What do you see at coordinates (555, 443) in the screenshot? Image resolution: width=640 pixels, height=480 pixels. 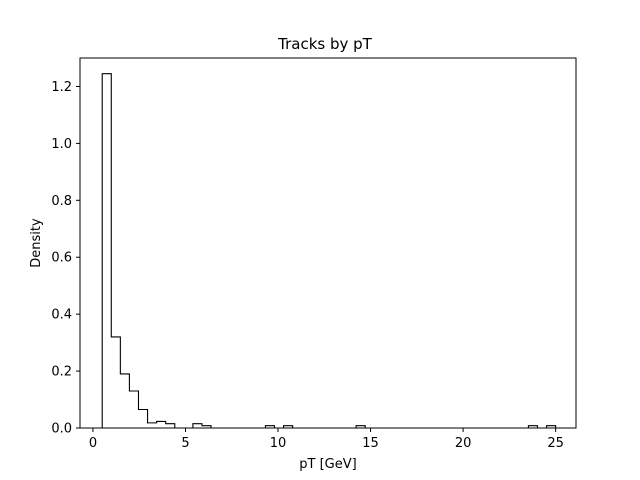 I see `x-tick-label: 25` at bounding box center [555, 443].